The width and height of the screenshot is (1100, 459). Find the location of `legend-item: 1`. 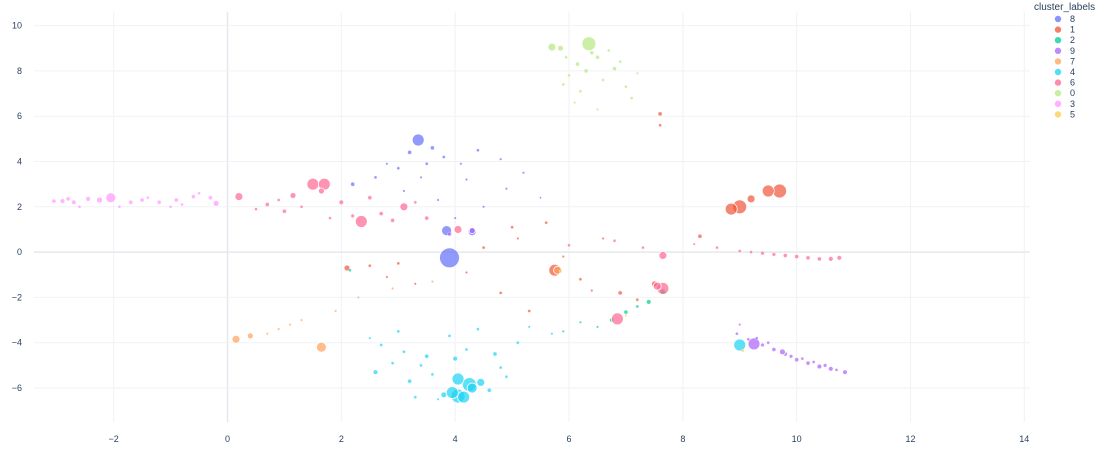

legend-item: 1 is located at coordinates (1064, 30).